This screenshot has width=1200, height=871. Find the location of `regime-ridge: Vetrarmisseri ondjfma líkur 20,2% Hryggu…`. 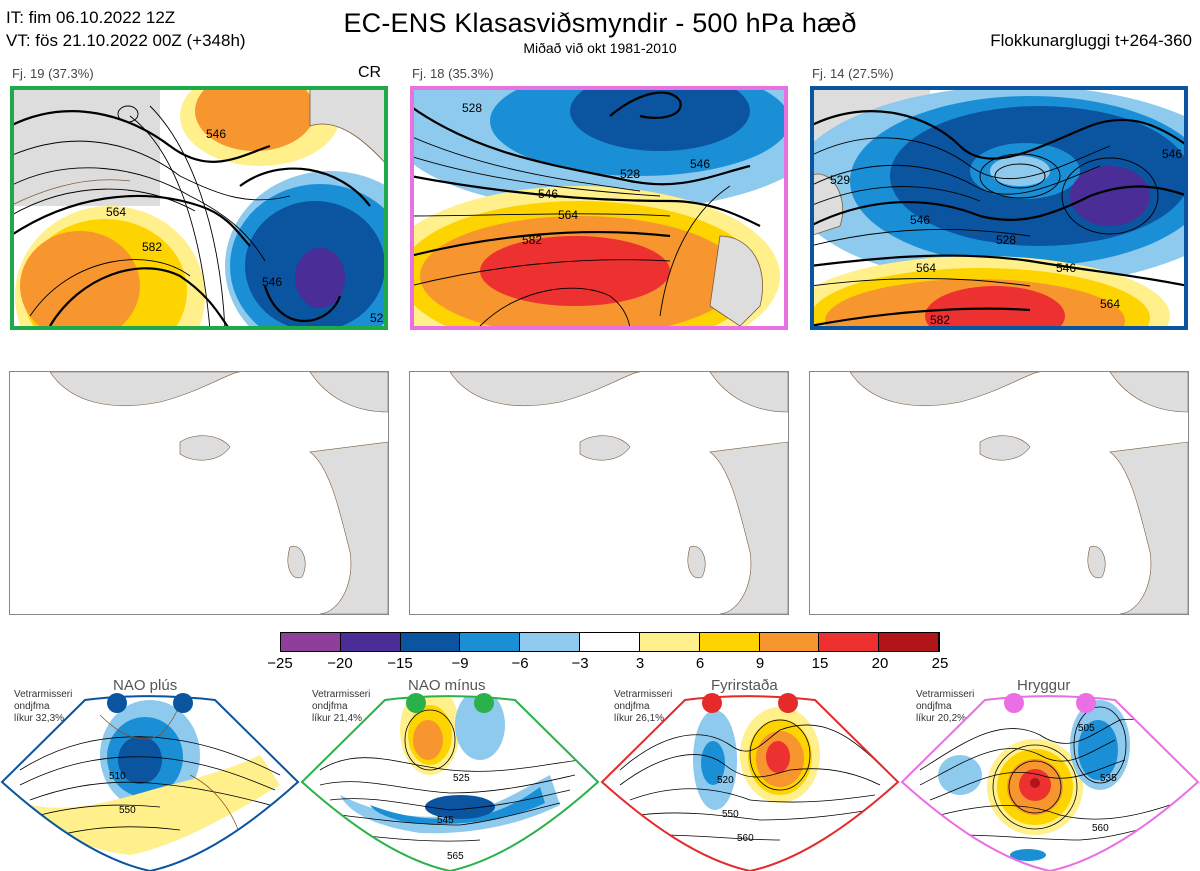

regime-ridge: Vetrarmisseri ondjfma líkur 20,2% Hryggu… is located at coordinates (1050, 773).